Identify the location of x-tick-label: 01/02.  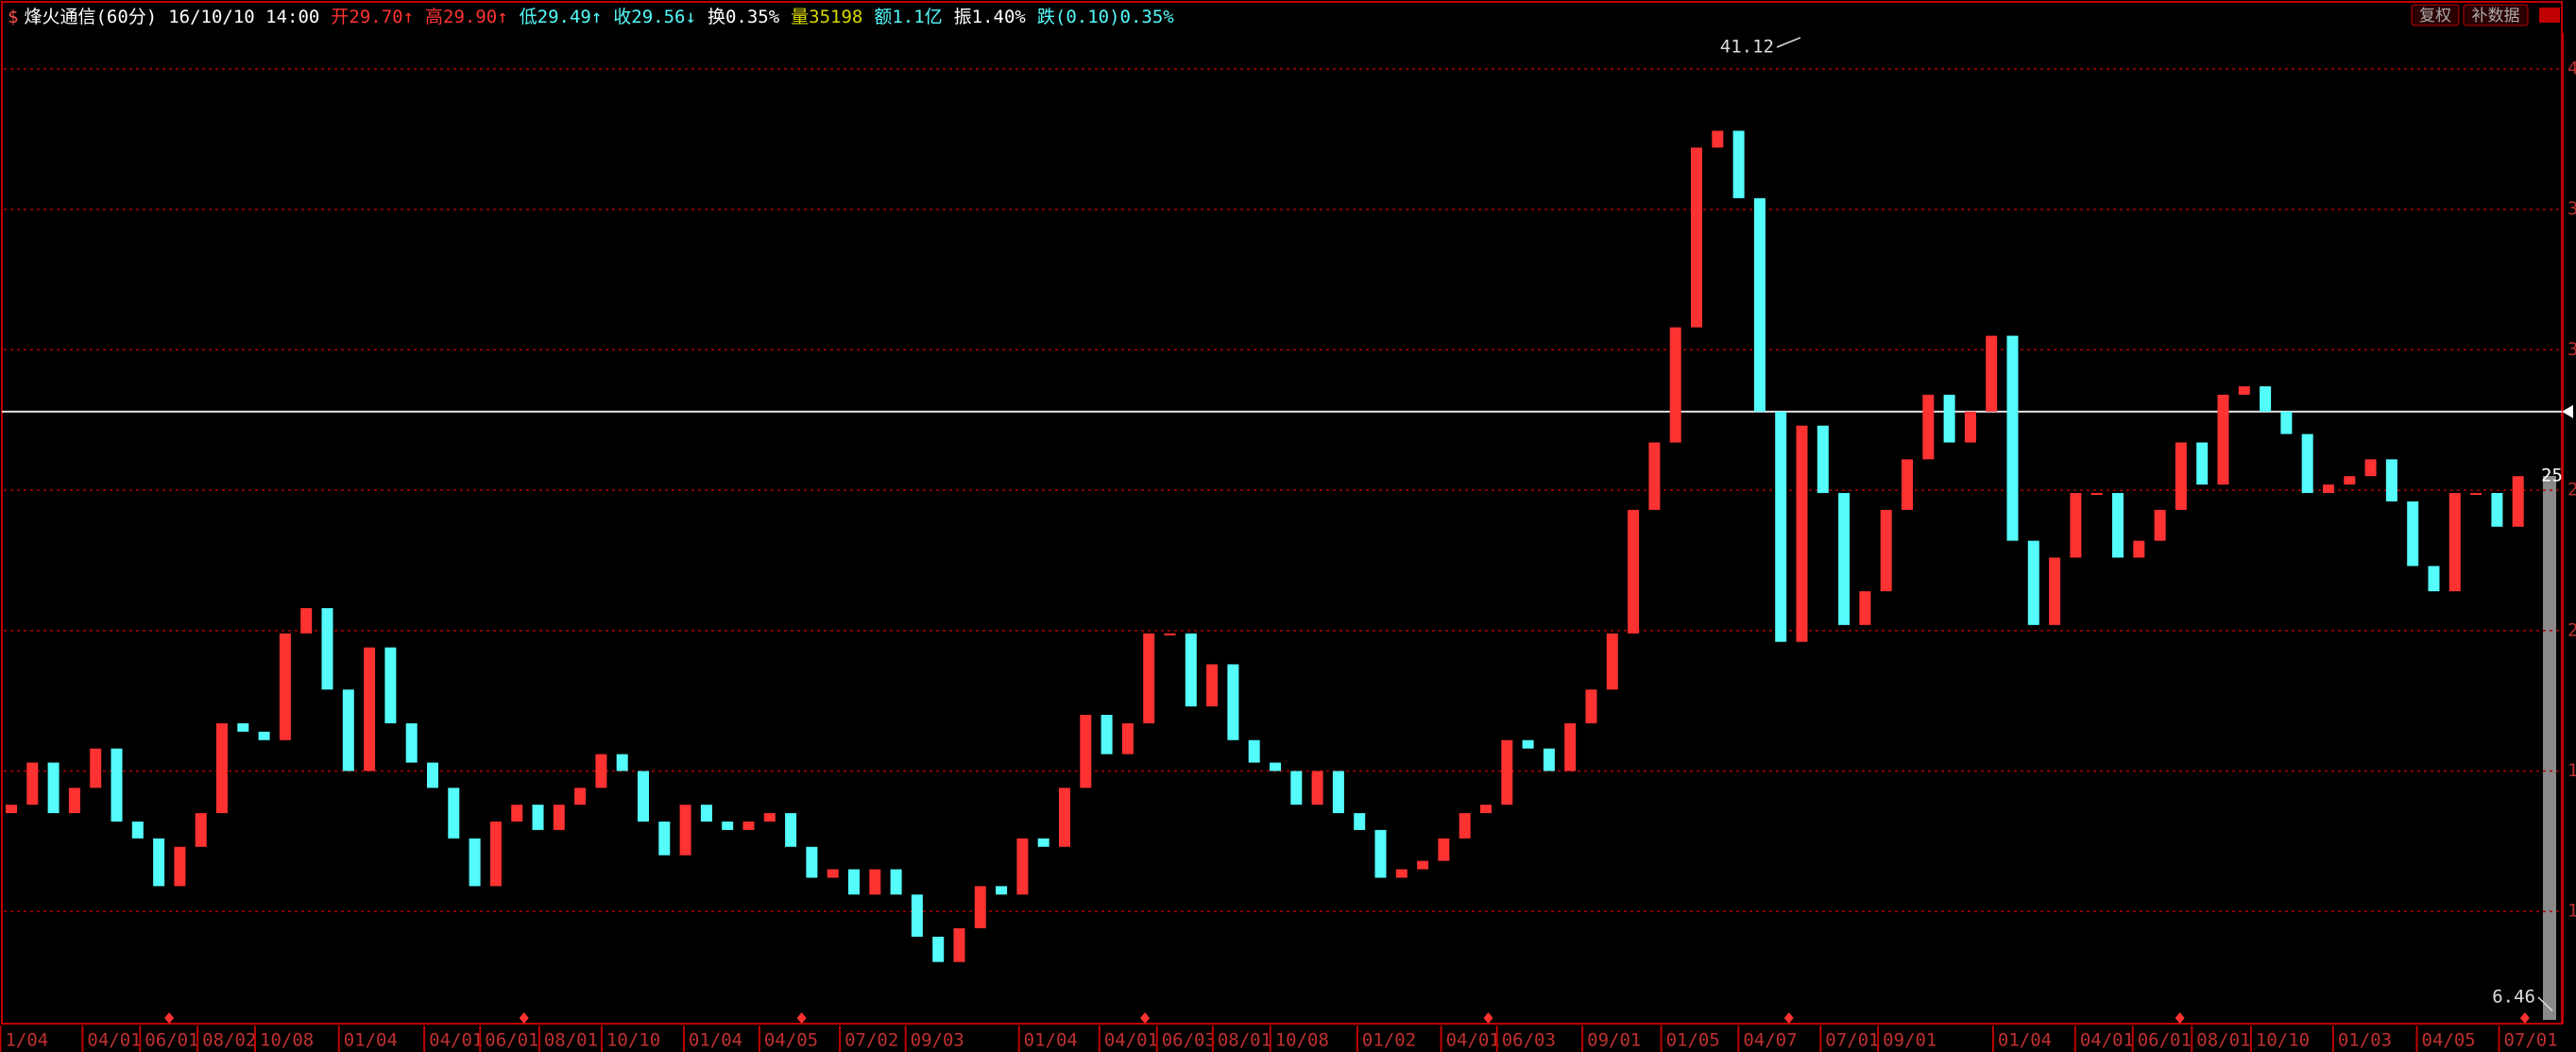
(1389, 1040).